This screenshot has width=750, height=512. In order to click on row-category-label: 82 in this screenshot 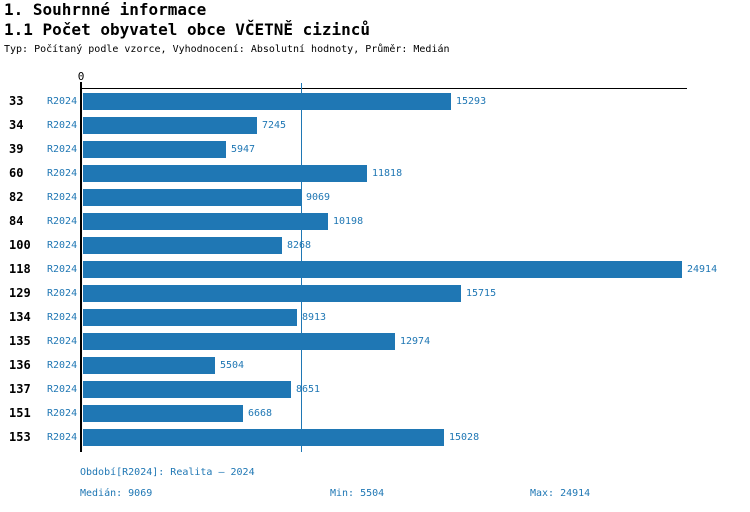, I will do `click(16, 197)`.